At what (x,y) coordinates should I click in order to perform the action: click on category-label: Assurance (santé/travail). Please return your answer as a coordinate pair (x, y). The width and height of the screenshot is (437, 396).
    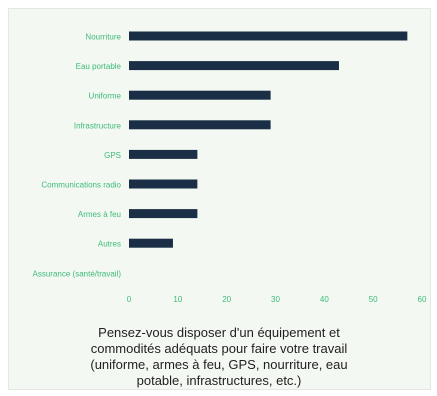
    Looking at the image, I should click on (77, 273).